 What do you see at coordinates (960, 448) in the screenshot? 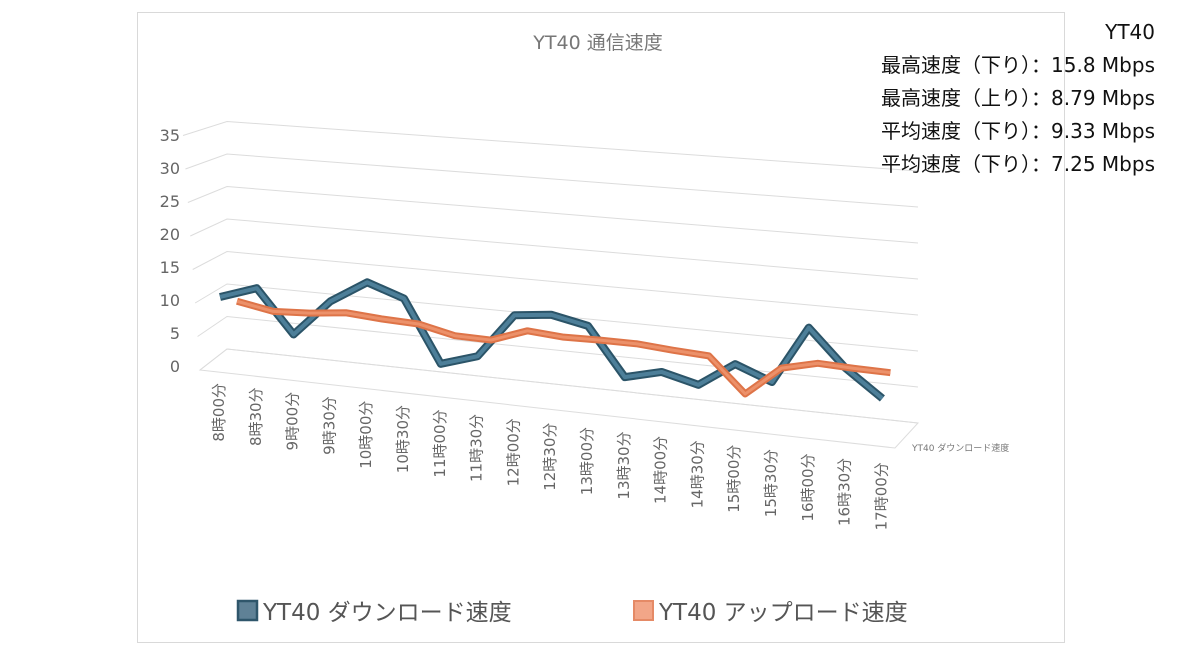
I see `depth-axis-label: YT40 ダウンロード速度` at bounding box center [960, 448].